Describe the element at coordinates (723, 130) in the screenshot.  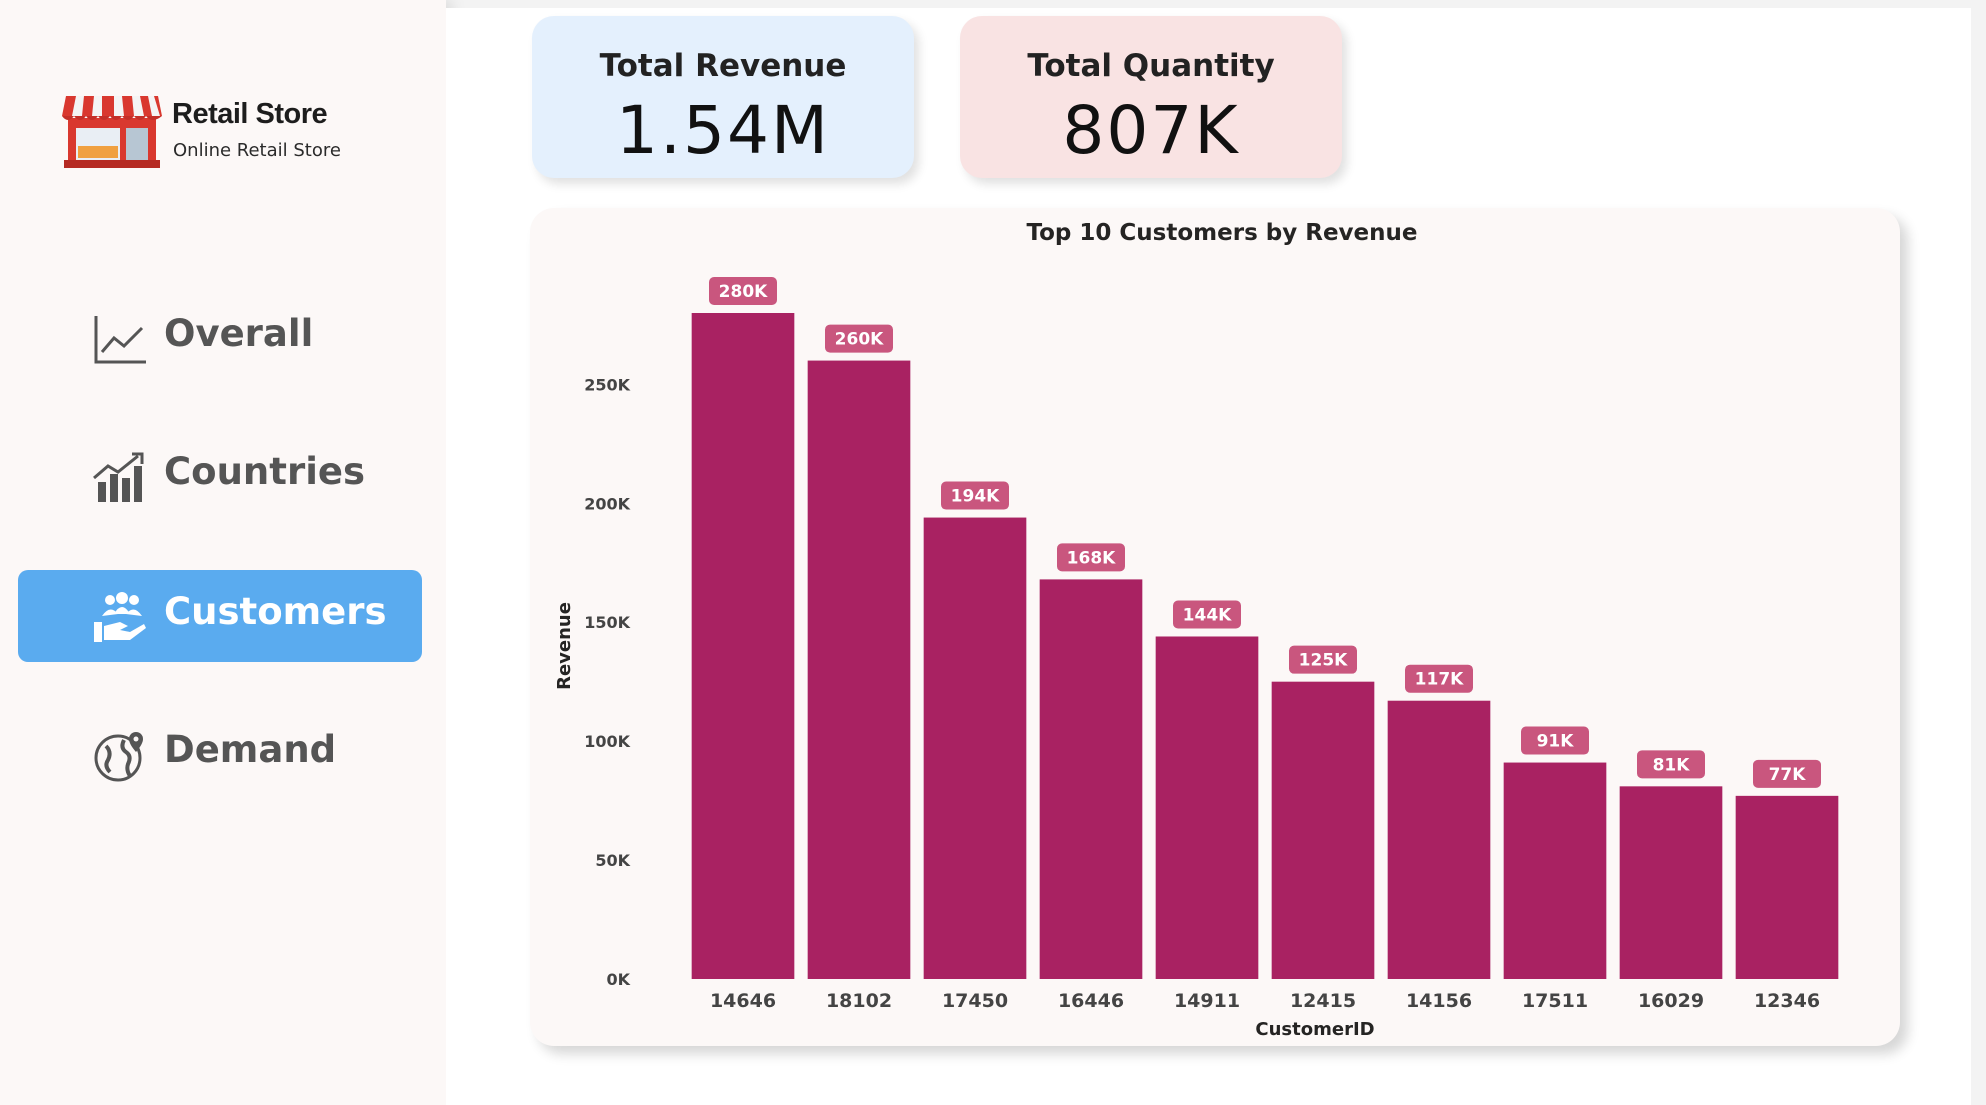
I see `kpi-value: 1.54M` at that location.